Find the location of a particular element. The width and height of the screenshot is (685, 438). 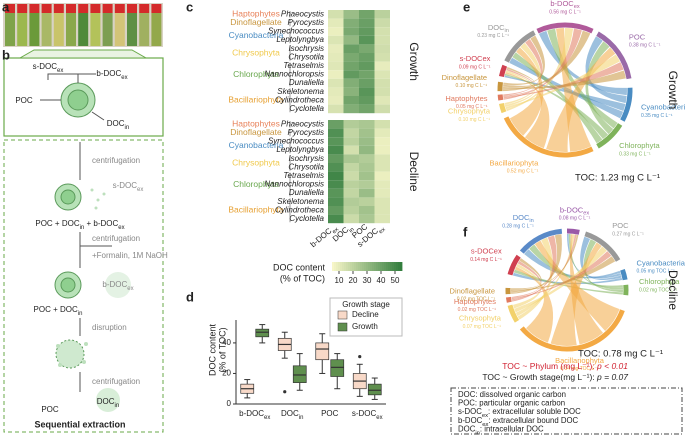

x-tick-label: s-DOCex is located at coordinates (367, 414).